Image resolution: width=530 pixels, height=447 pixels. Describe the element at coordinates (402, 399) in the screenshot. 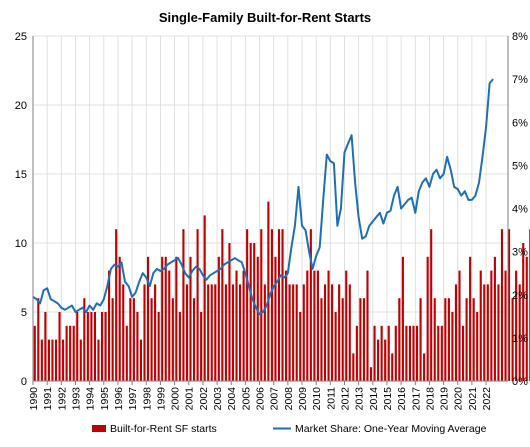

I see `x-tick-label: 2016` at that location.